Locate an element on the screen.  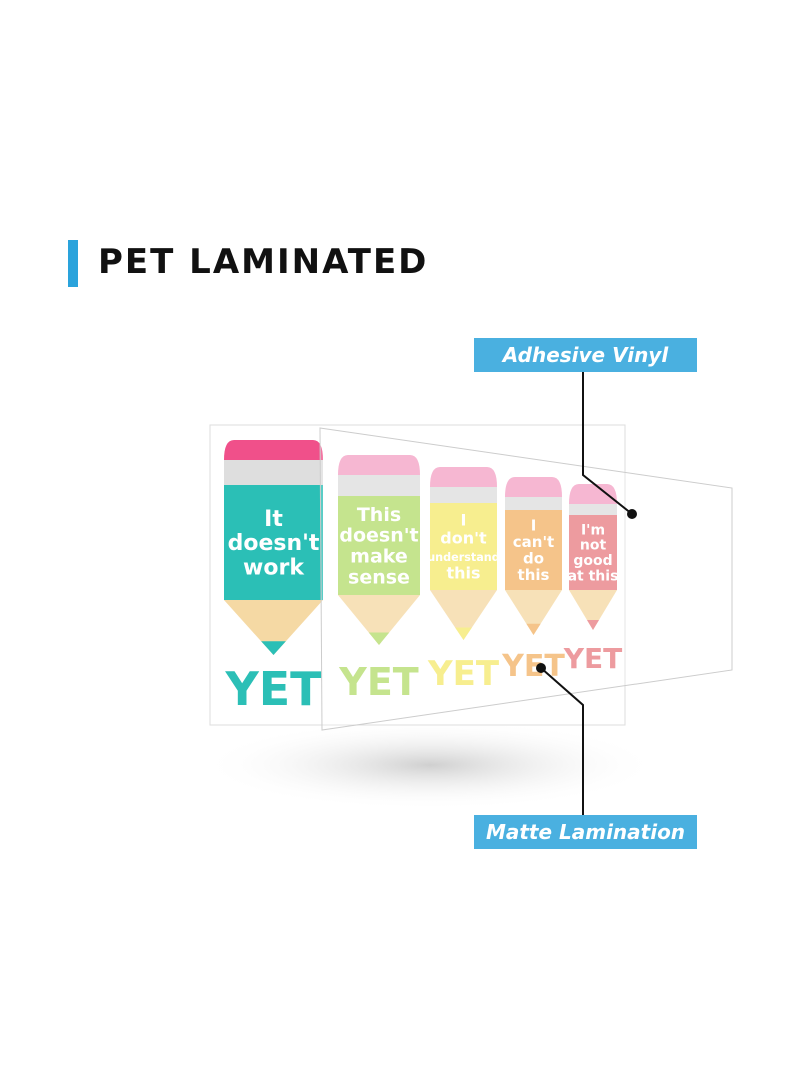
pencil-text-line: understand is located at coordinates (463, 557).